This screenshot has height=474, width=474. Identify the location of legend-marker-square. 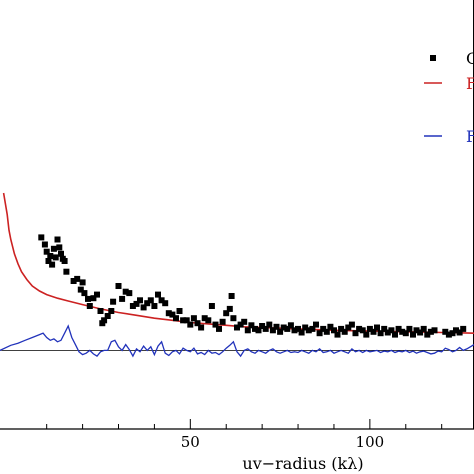
(433, 58).